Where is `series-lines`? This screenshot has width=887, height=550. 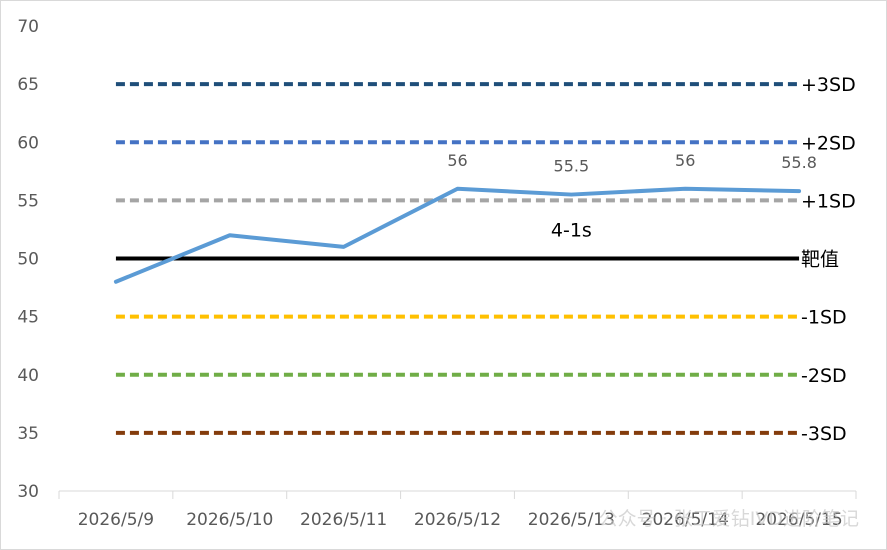 series-lines is located at coordinates (457, 235).